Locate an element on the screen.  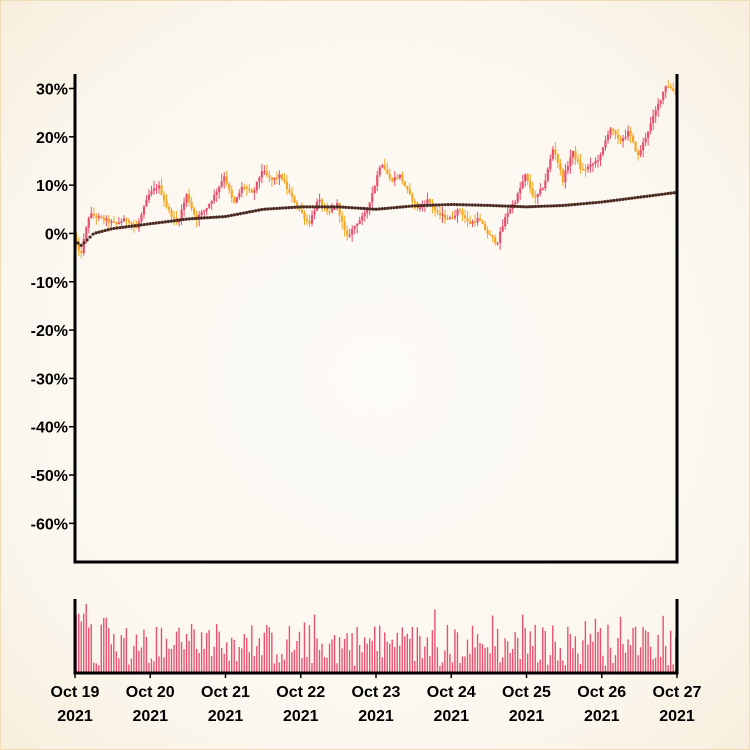
y-tick-label: -20% is located at coordinates (49, 331).